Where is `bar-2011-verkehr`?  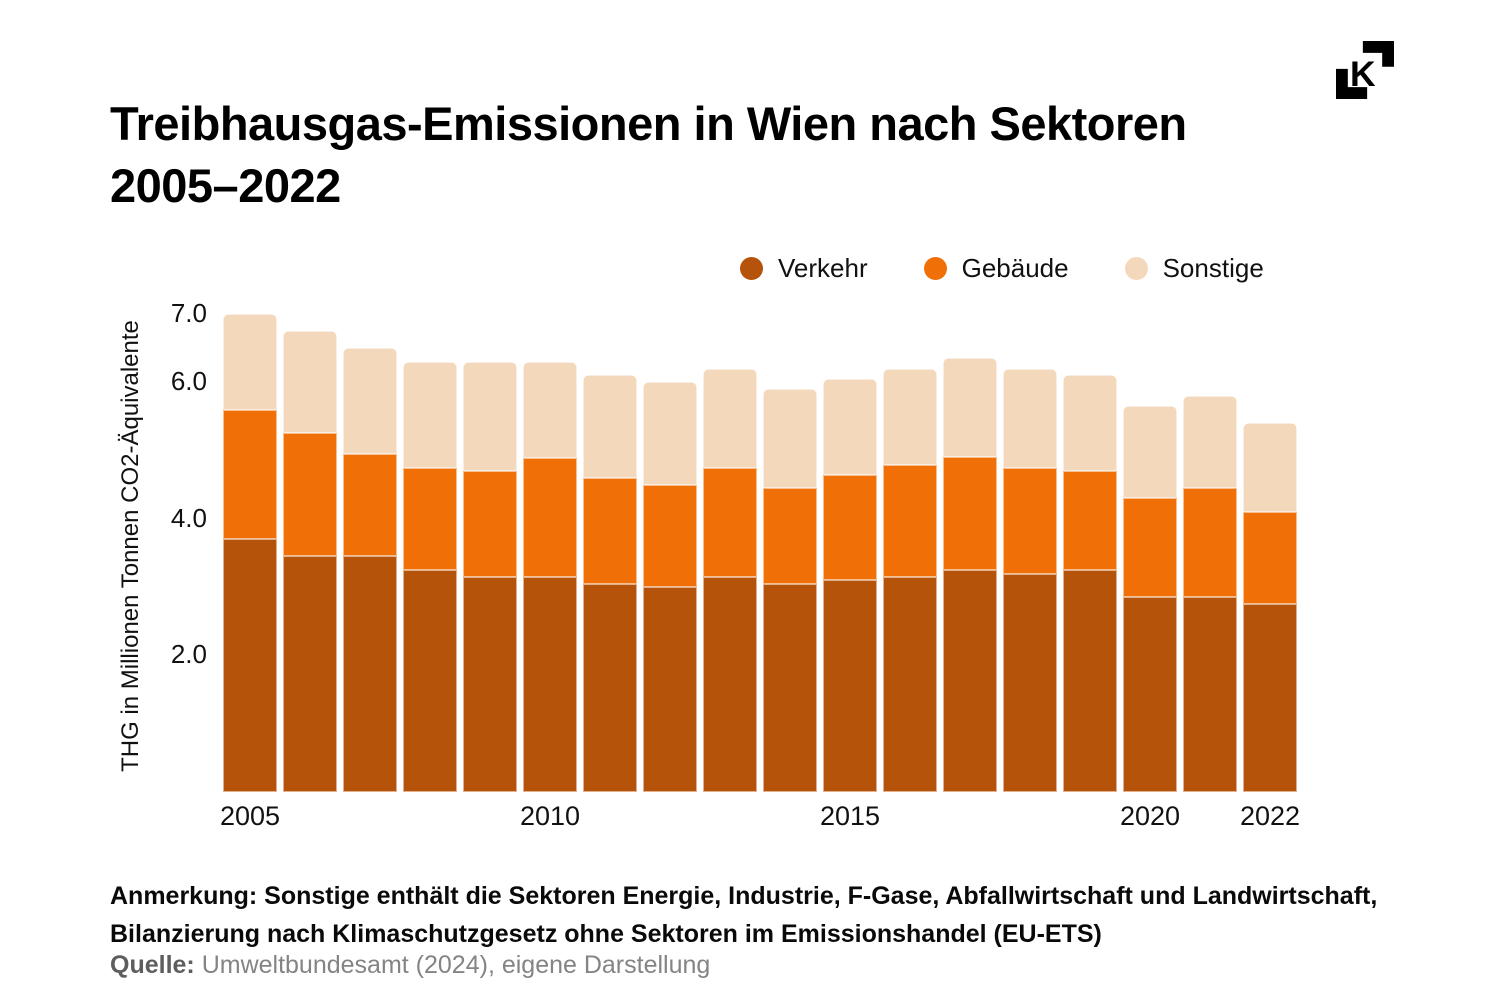
bar-2011-verkehr is located at coordinates (610, 687).